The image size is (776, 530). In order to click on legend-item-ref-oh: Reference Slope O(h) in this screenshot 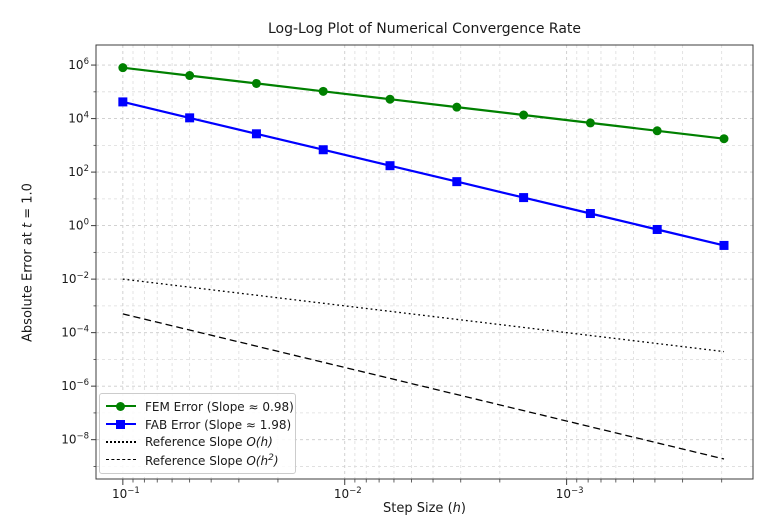, I will do `click(197, 443)`.